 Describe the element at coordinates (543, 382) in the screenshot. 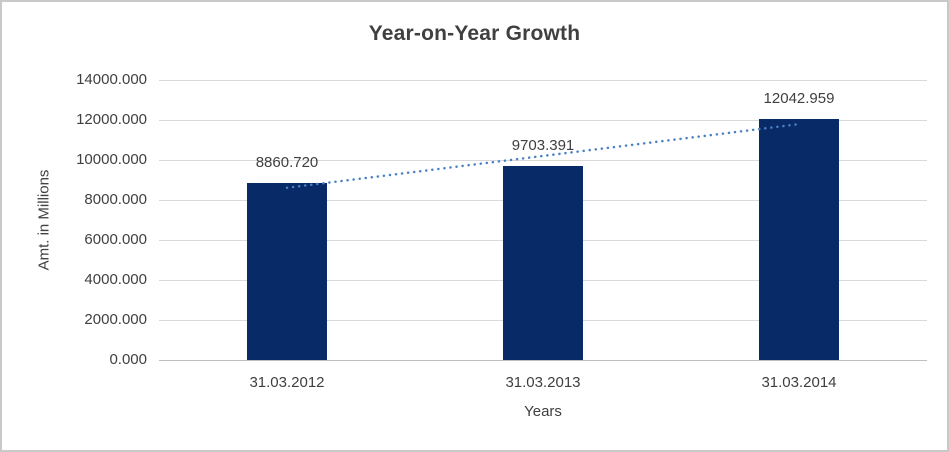

I see `x-tick-label: 31.03.2013` at that location.